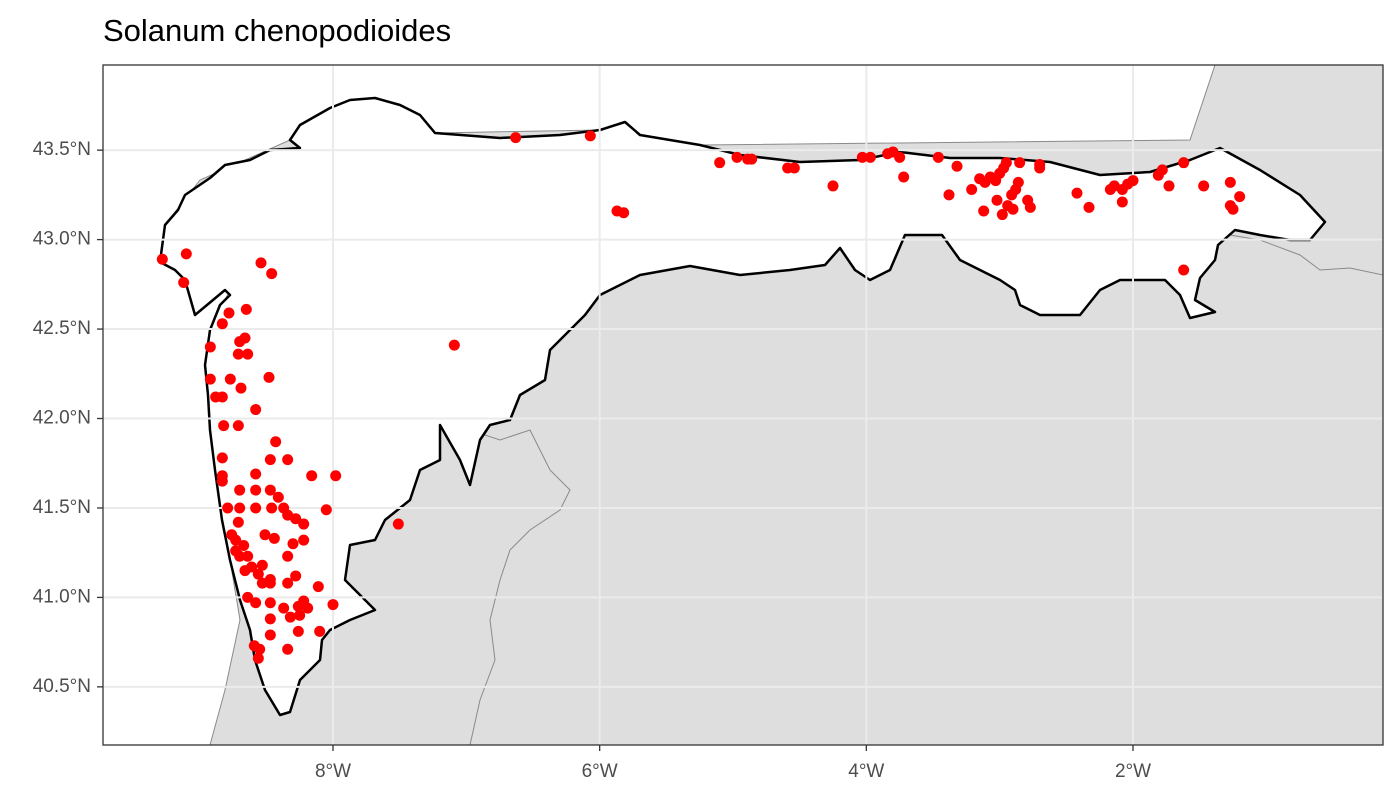 The height and width of the screenshot is (805, 1400). Describe the element at coordinates (277, 30) in the screenshot. I see `chart-title: Solanum chenopodioides` at that location.